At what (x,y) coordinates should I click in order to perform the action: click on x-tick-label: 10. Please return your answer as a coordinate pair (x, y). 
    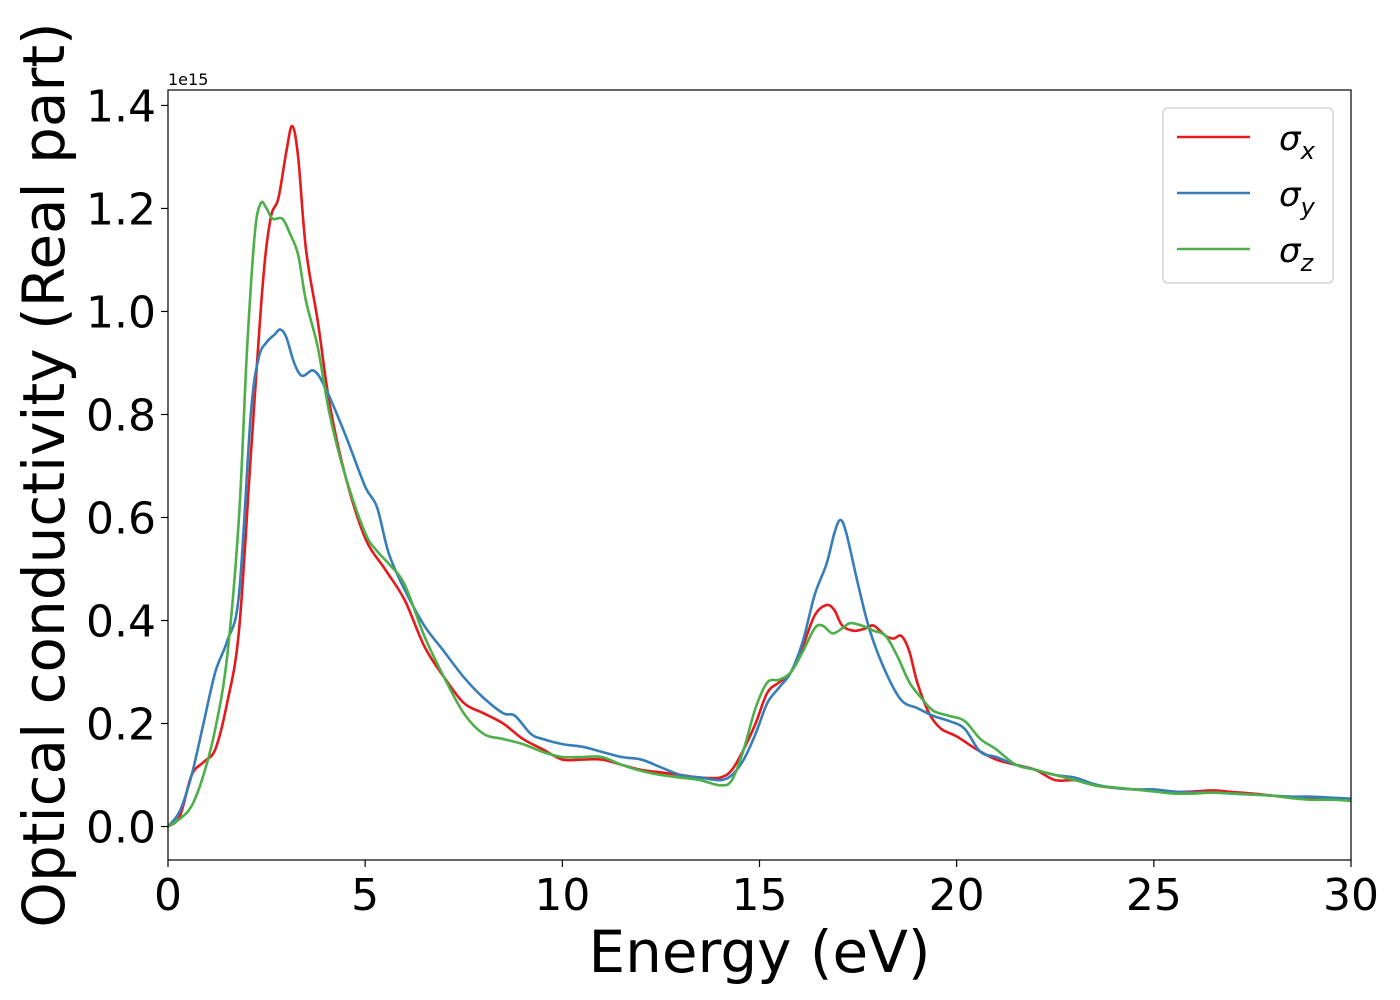
    Looking at the image, I should click on (562, 895).